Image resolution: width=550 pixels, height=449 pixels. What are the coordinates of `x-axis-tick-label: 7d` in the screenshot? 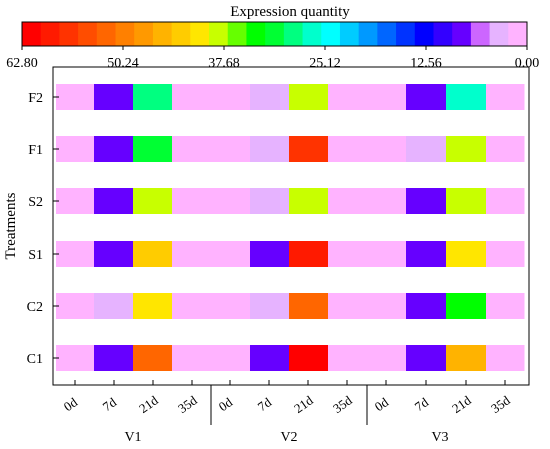 It's located at (265, 404).